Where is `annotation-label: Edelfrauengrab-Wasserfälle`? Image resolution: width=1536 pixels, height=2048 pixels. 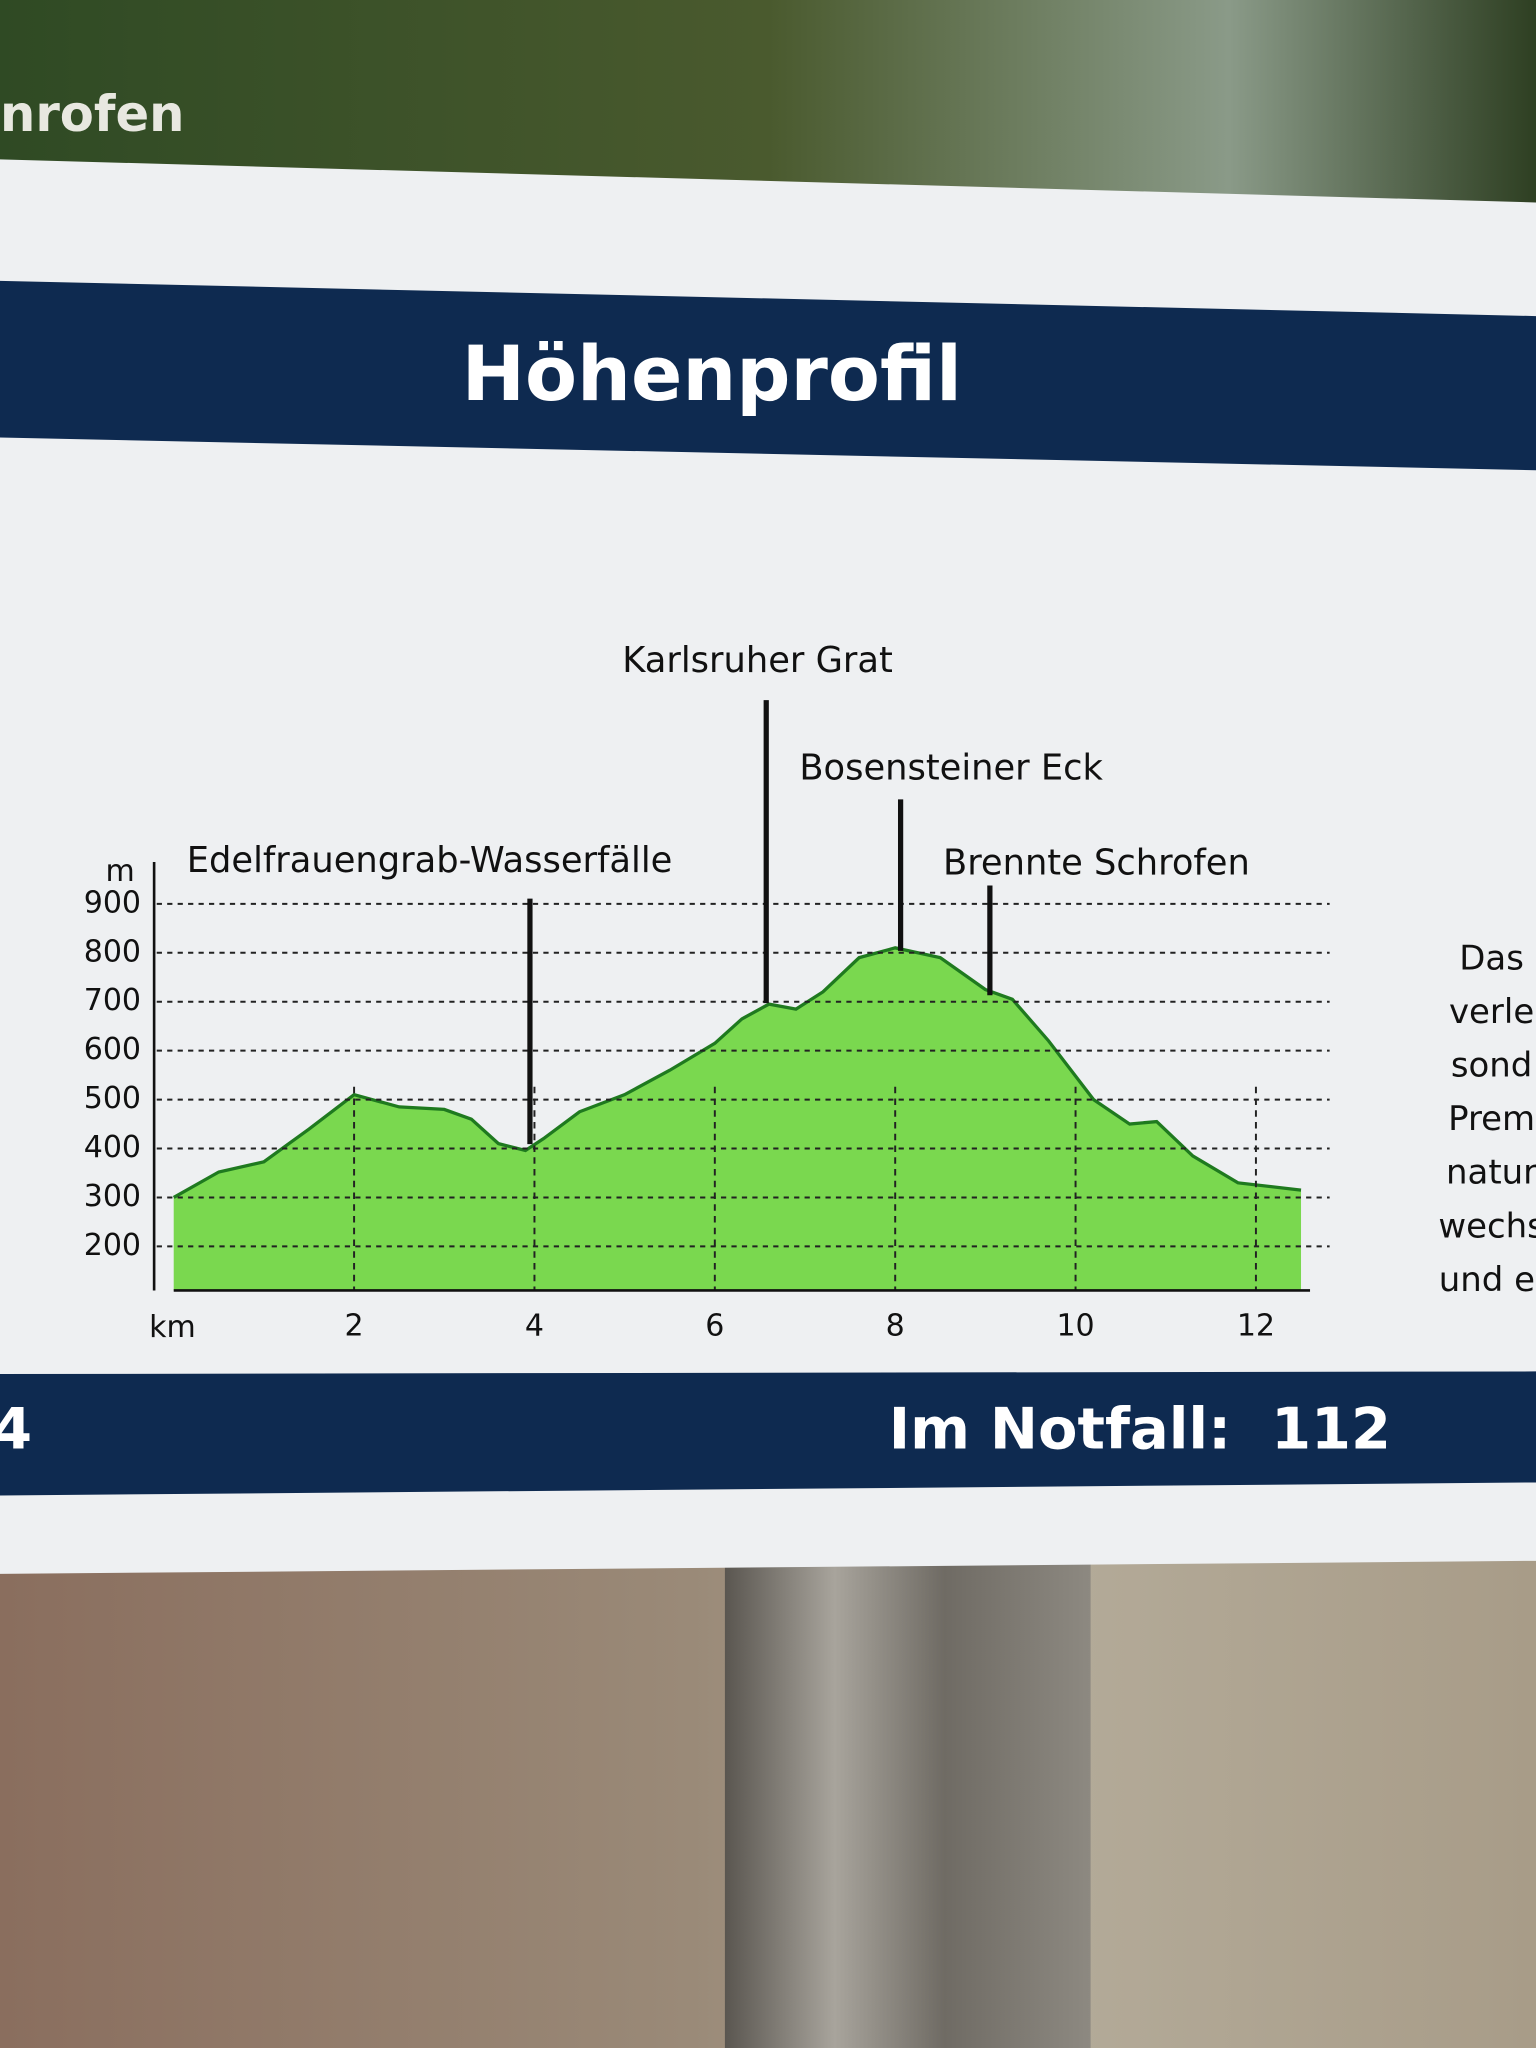 annotation-label: Edelfrauengrab-Wasserfälle is located at coordinates (430, 860).